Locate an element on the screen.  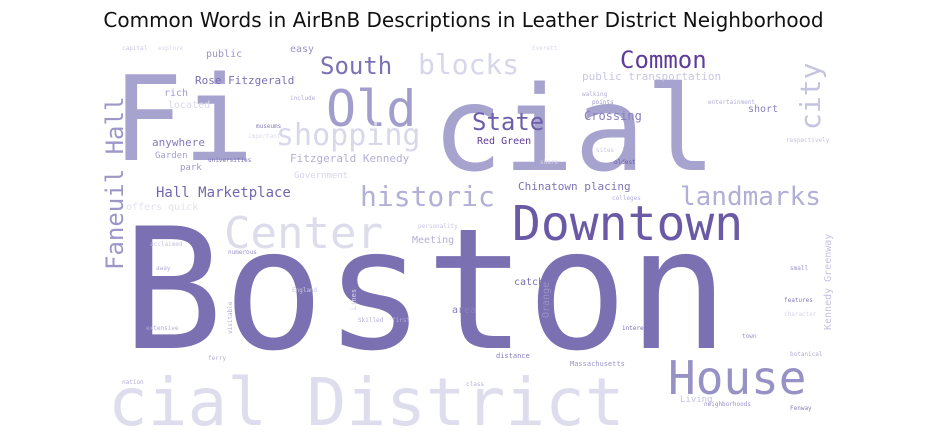
word-34: Garden is located at coordinates (171, 156).